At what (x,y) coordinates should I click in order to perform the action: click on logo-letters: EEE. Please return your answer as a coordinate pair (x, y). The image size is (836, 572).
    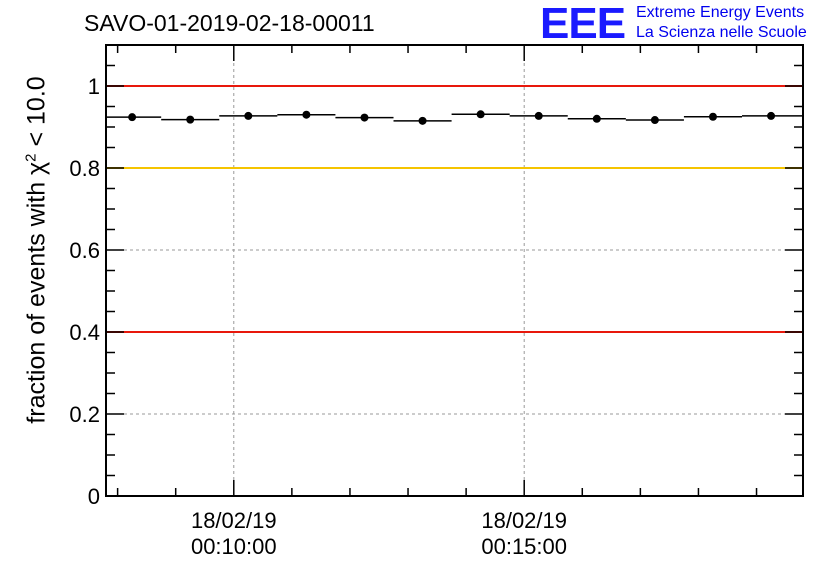
    Looking at the image, I should click on (583, 24).